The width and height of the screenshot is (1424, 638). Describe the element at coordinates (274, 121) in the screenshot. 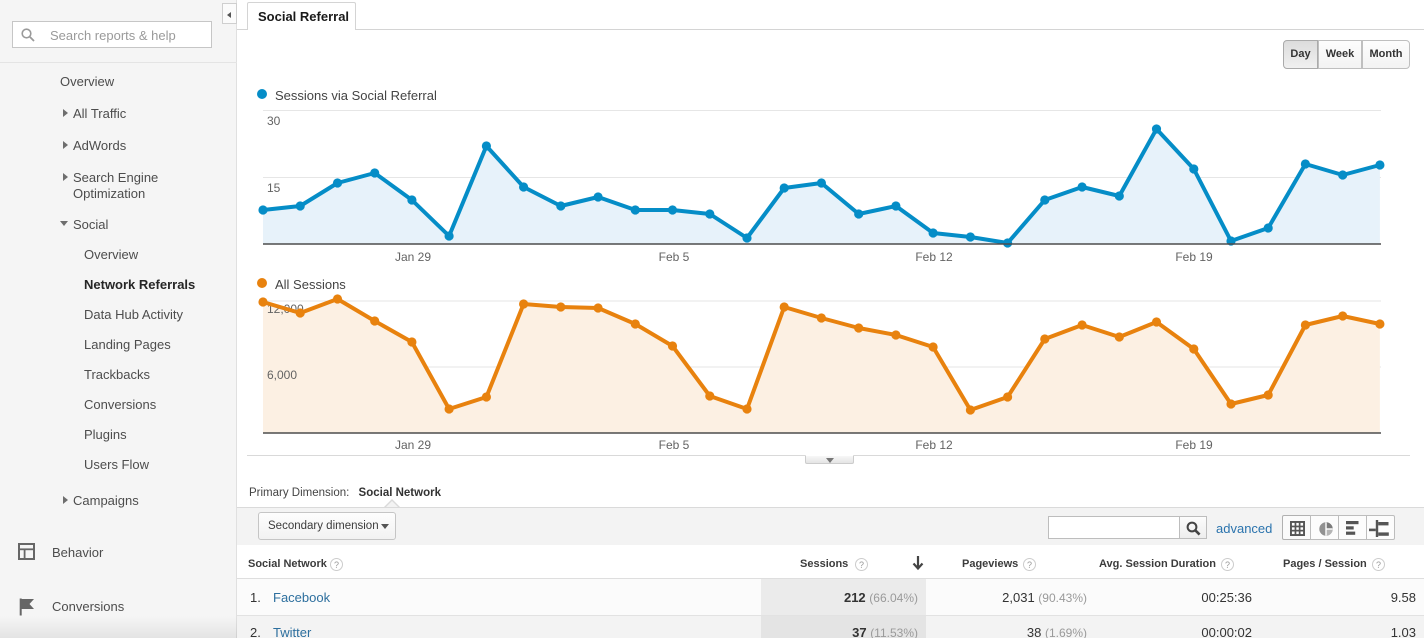

I see `svg-text: 30` at that location.